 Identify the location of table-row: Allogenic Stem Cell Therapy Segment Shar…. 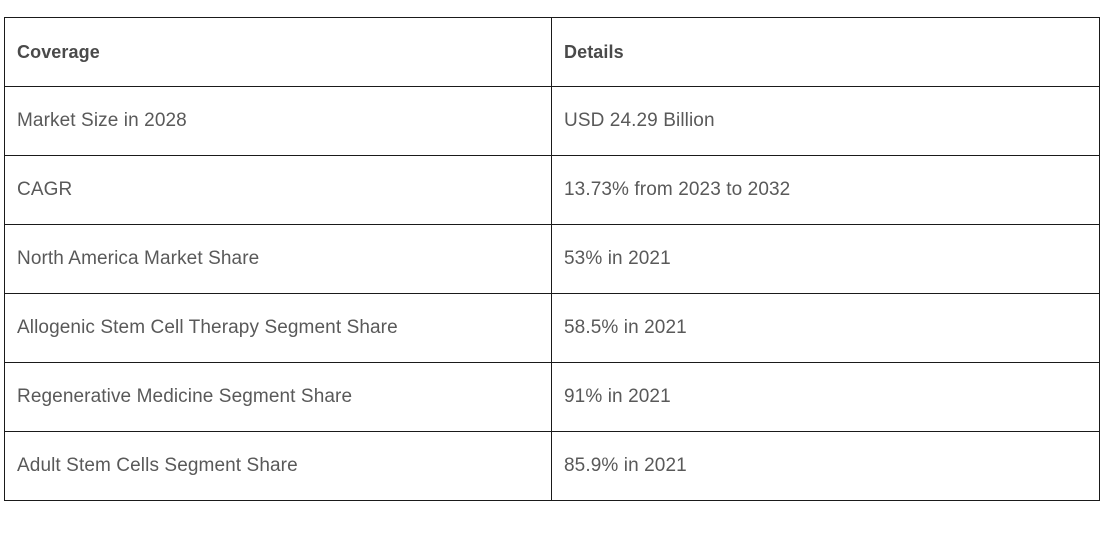
(552, 328).